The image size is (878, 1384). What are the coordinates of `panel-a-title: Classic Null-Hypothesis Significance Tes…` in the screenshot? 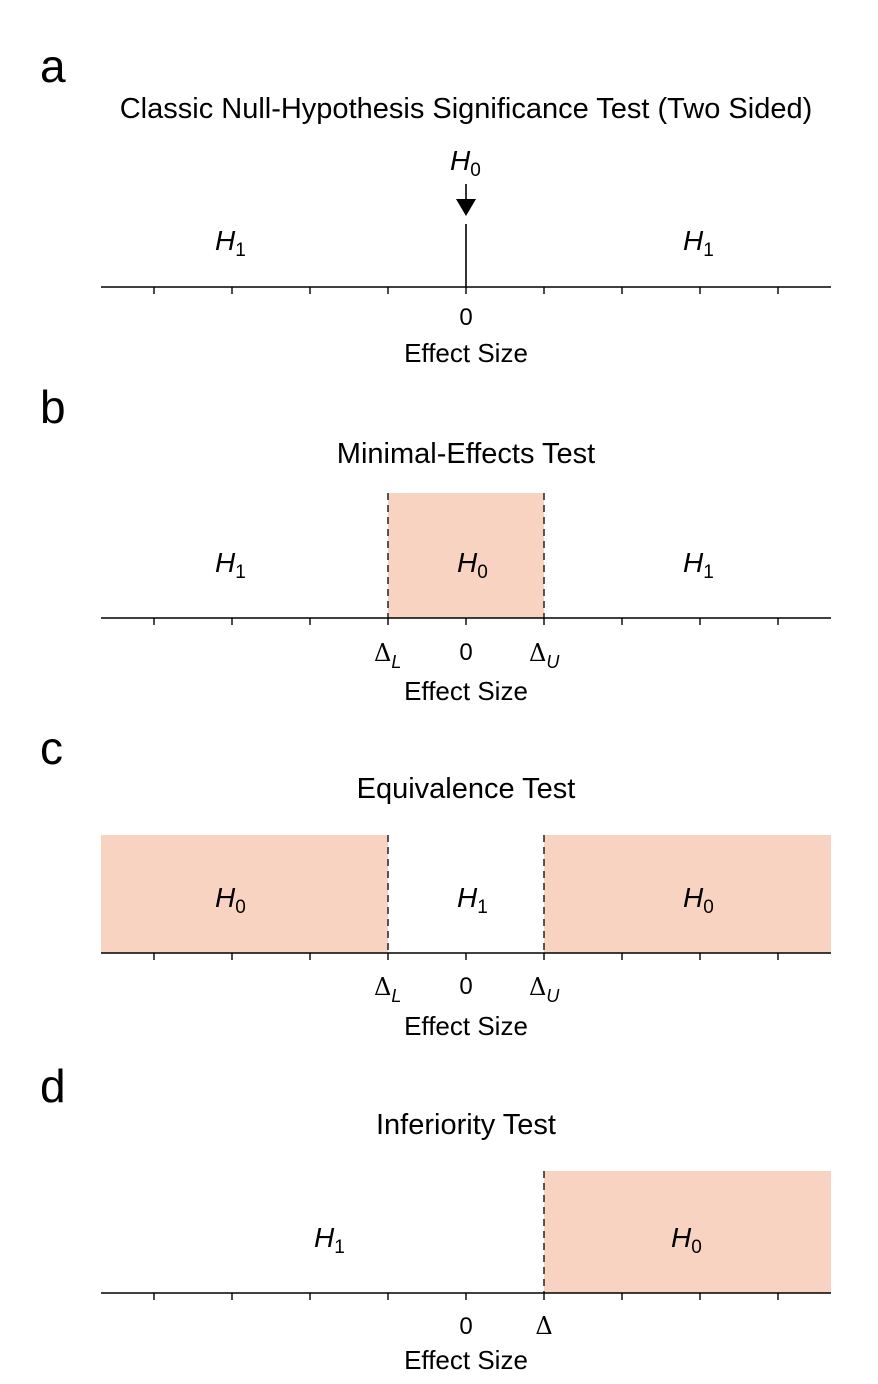 It's located at (466, 109).